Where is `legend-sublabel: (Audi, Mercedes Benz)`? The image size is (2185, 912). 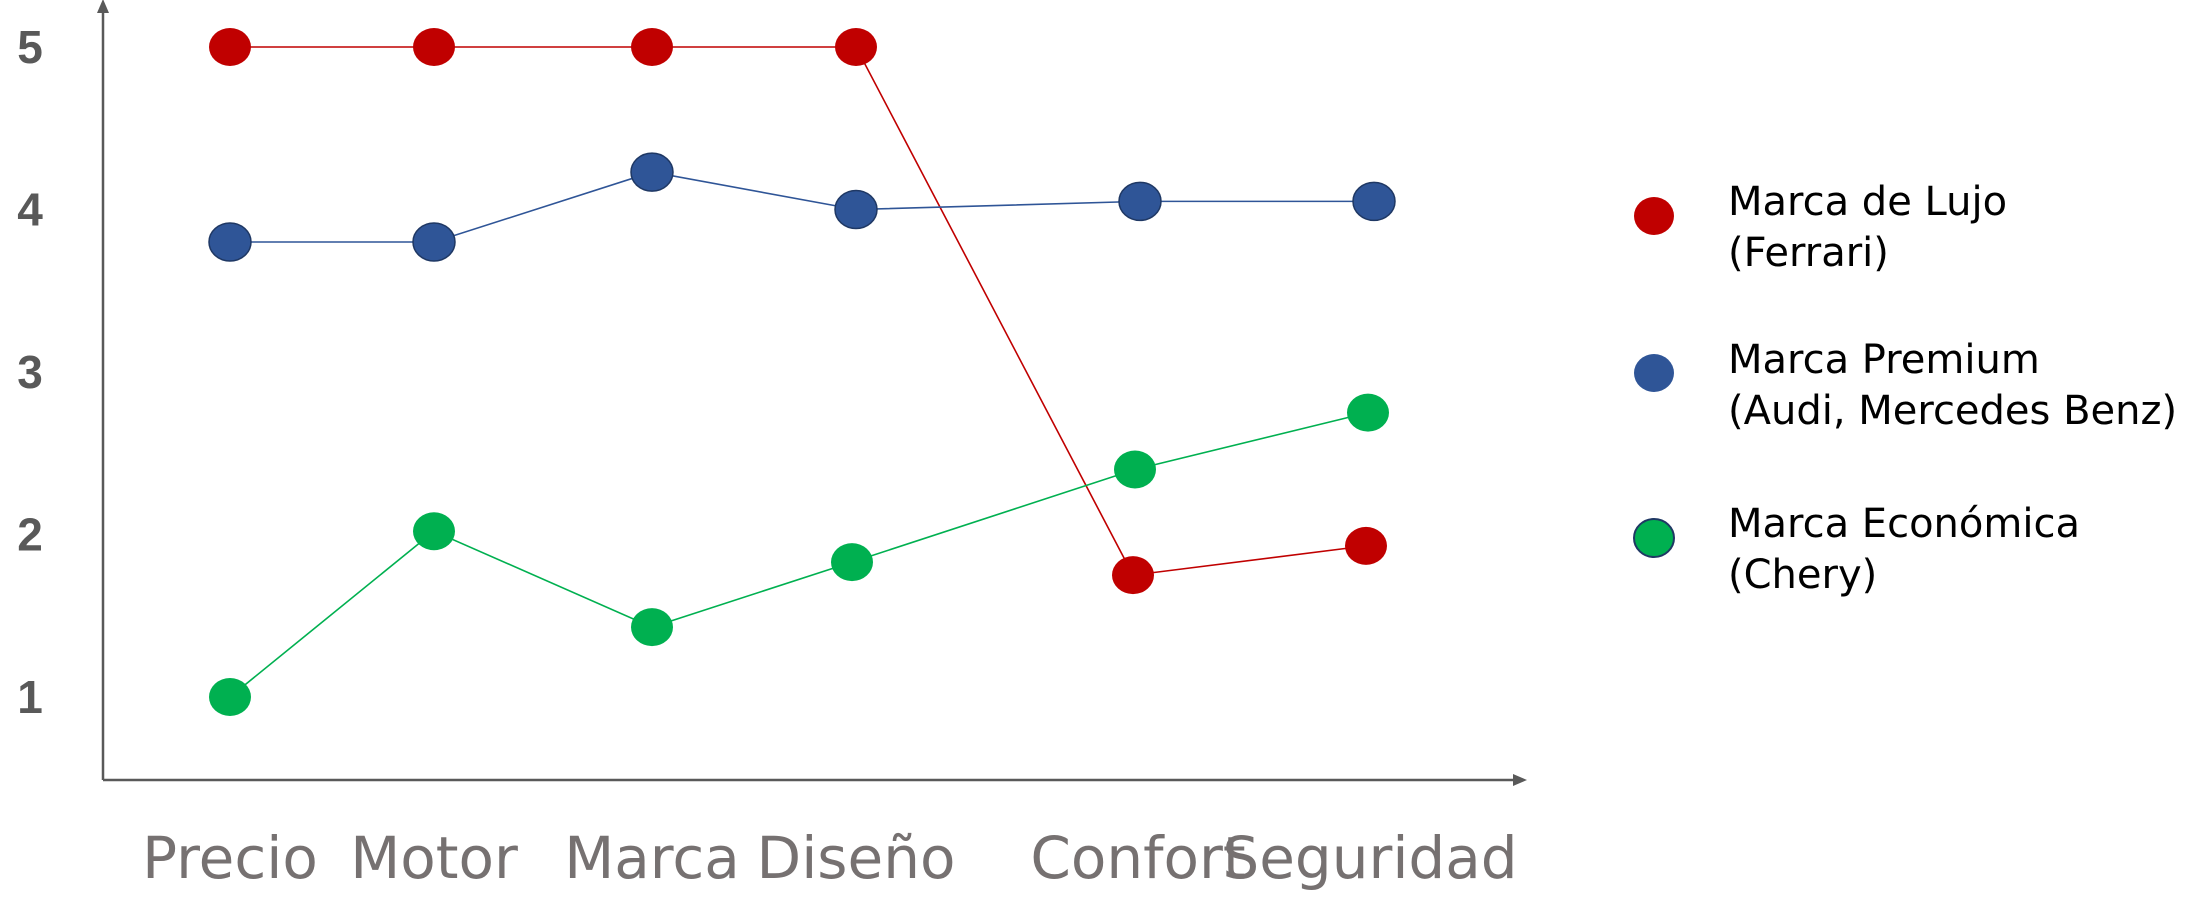 legend-sublabel: (Audi, Mercedes Benz) is located at coordinates (1952, 411).